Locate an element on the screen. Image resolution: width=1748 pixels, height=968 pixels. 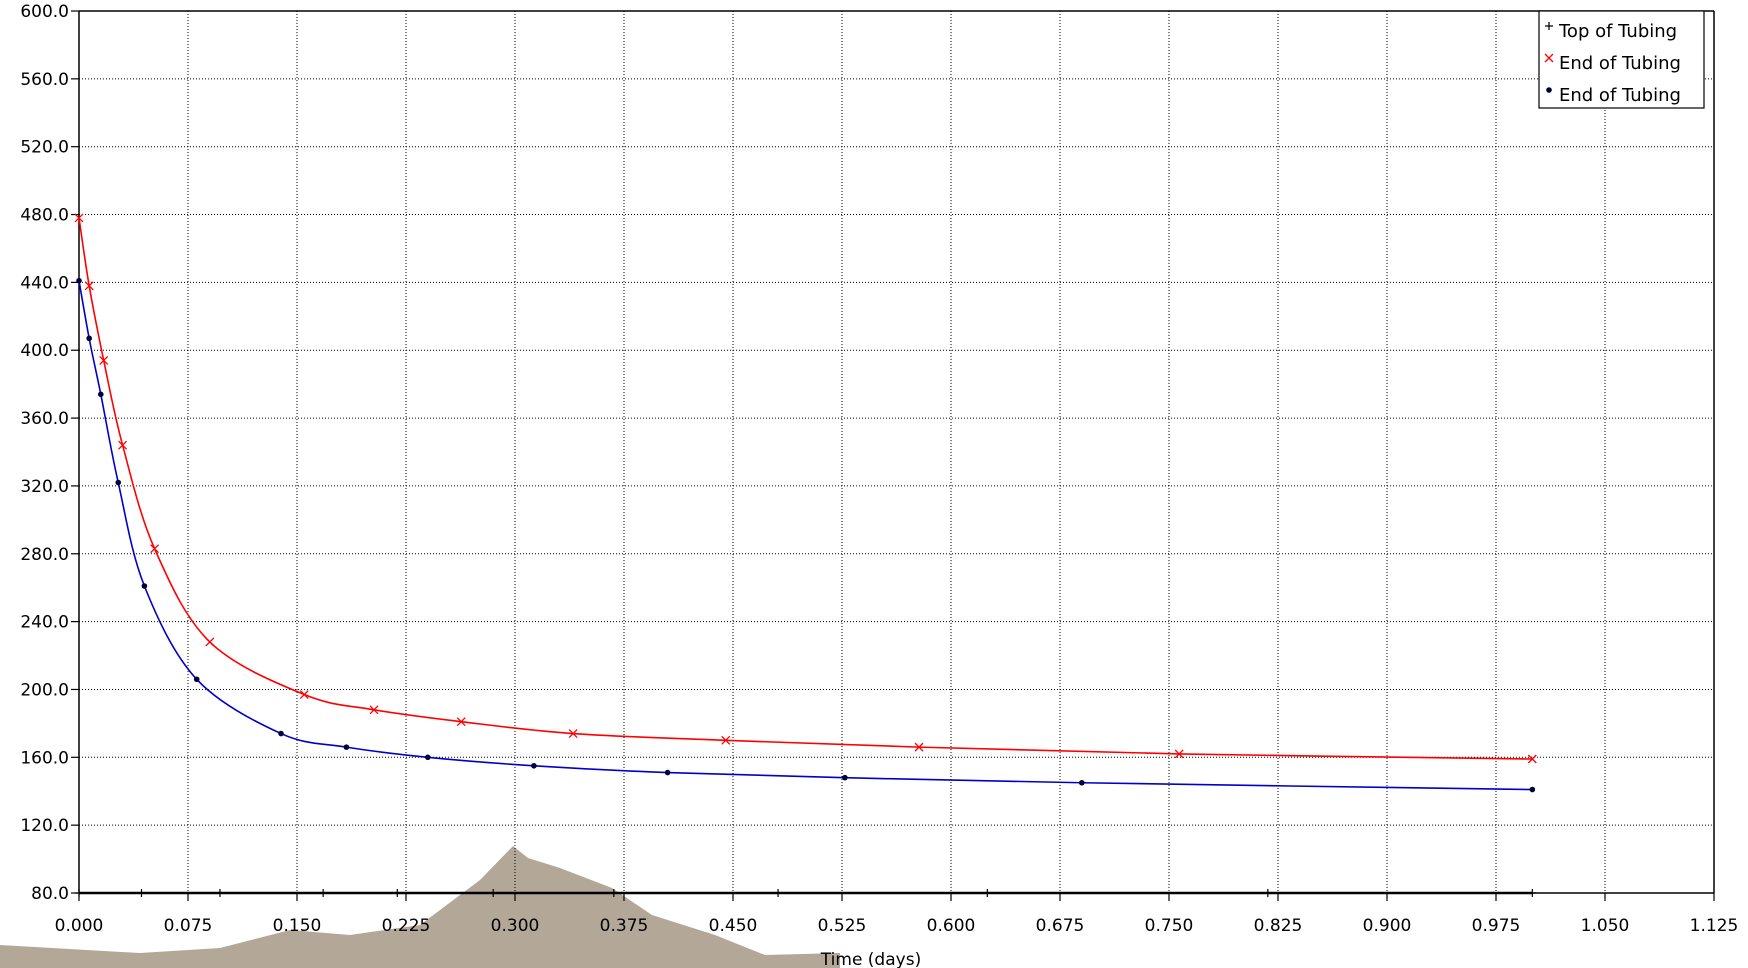
y-tick-label: 520.0 is located at coordinates (44, 148).